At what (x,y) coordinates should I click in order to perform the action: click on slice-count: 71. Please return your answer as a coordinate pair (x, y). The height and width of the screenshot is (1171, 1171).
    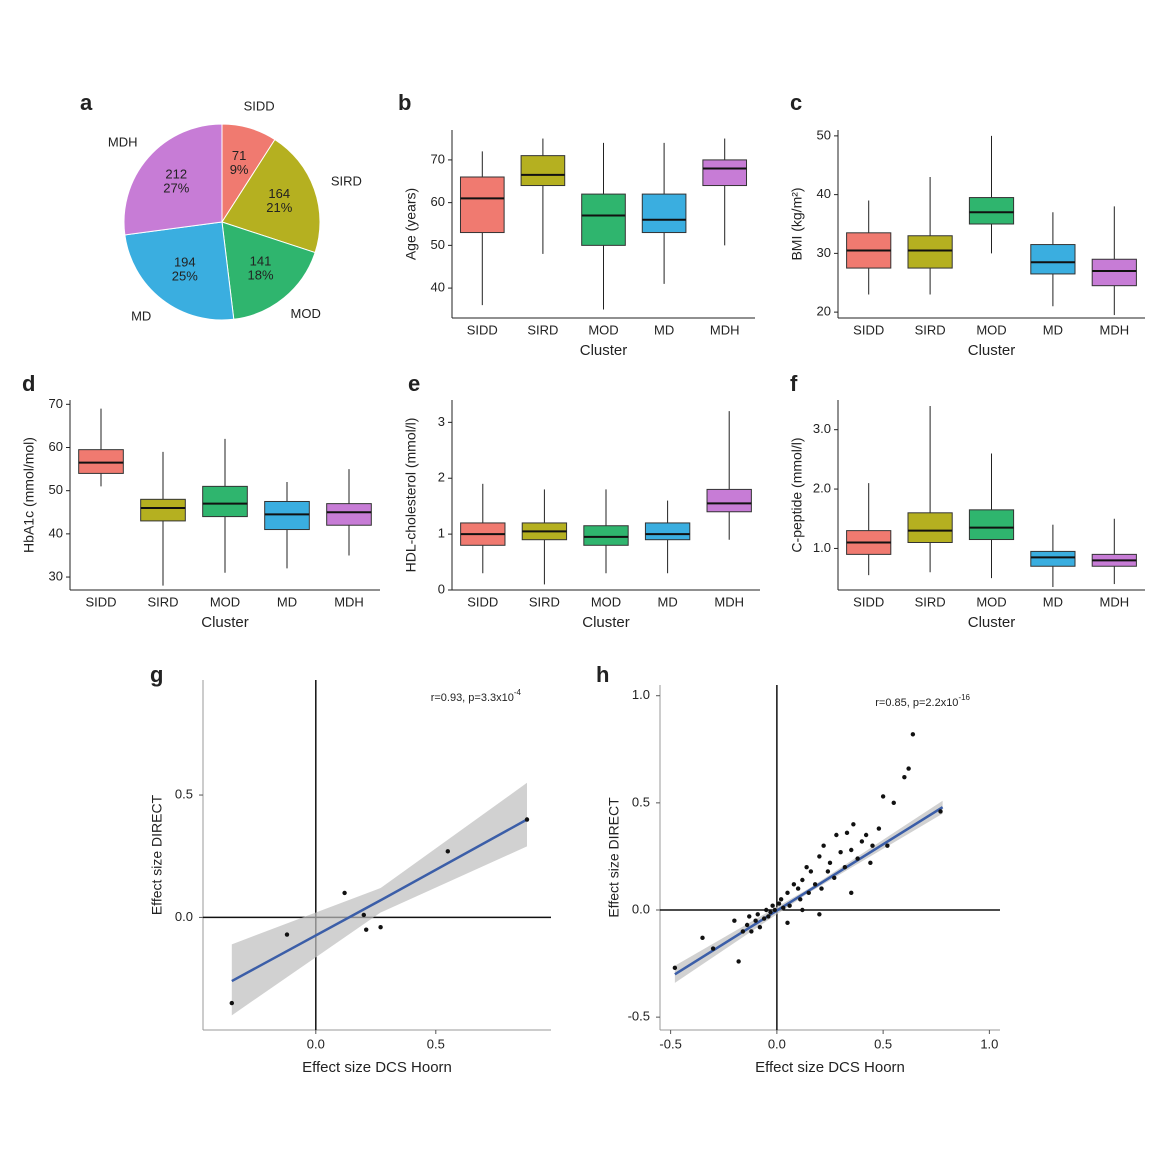
    Looking at the image, I should click on (239, 155).